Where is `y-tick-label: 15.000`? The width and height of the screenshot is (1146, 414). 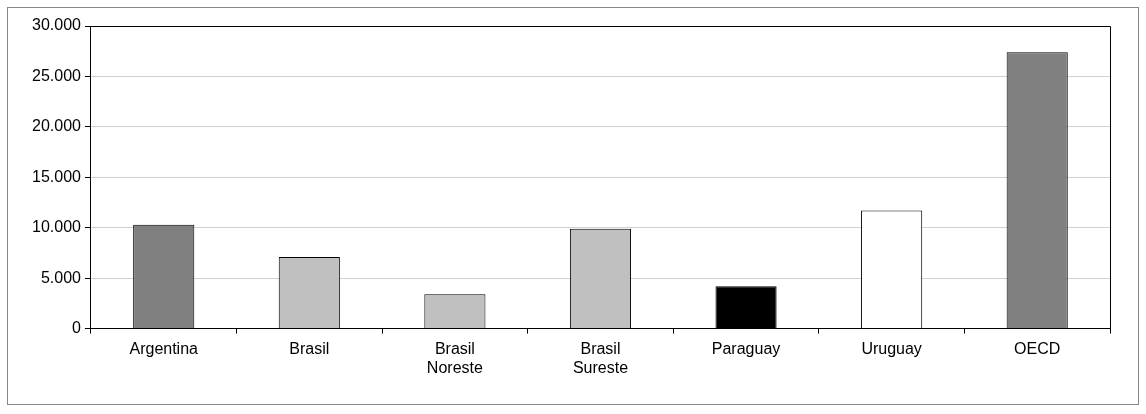 y-tick-label: 15.000 is located at coordinates (57, 176).